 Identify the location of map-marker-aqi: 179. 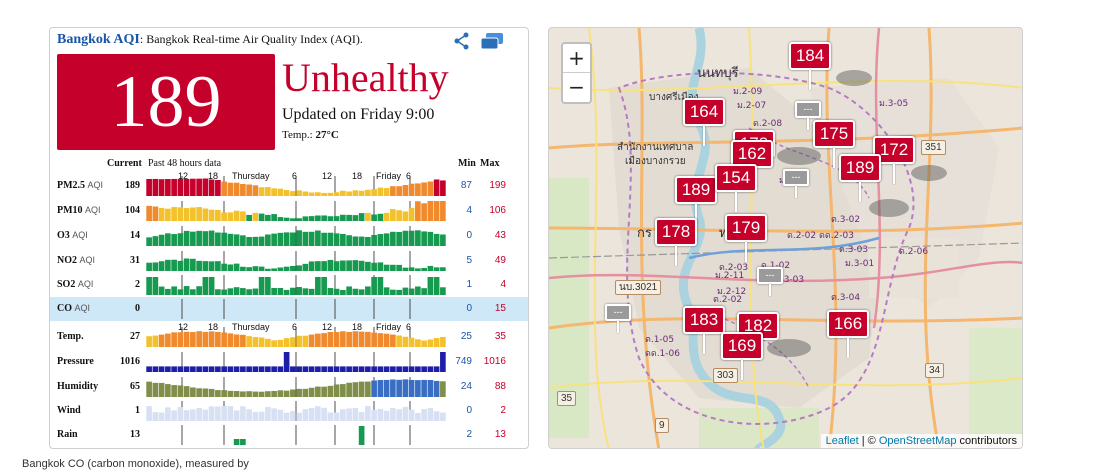
(746, 238).